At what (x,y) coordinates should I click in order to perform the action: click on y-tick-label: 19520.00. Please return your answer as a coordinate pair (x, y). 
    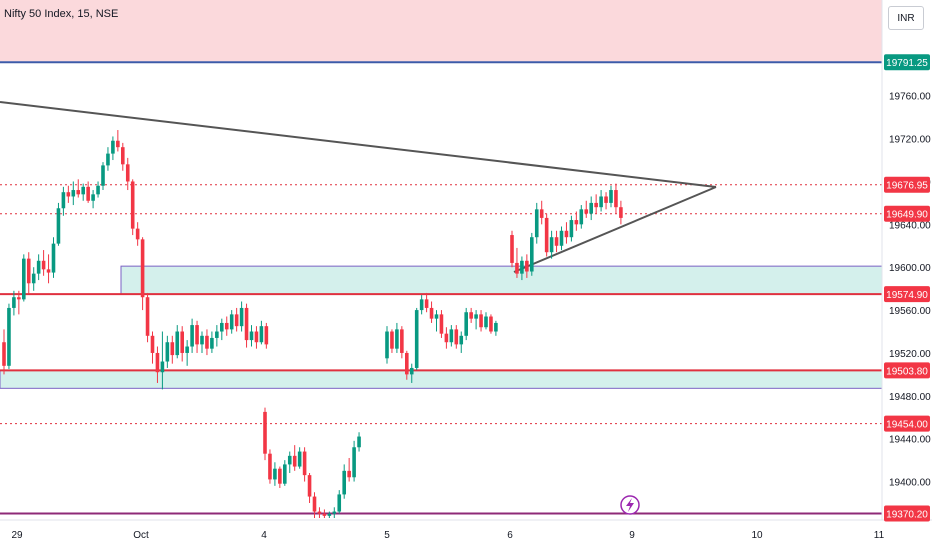
    Looking at the image, I should click on (910, 354).